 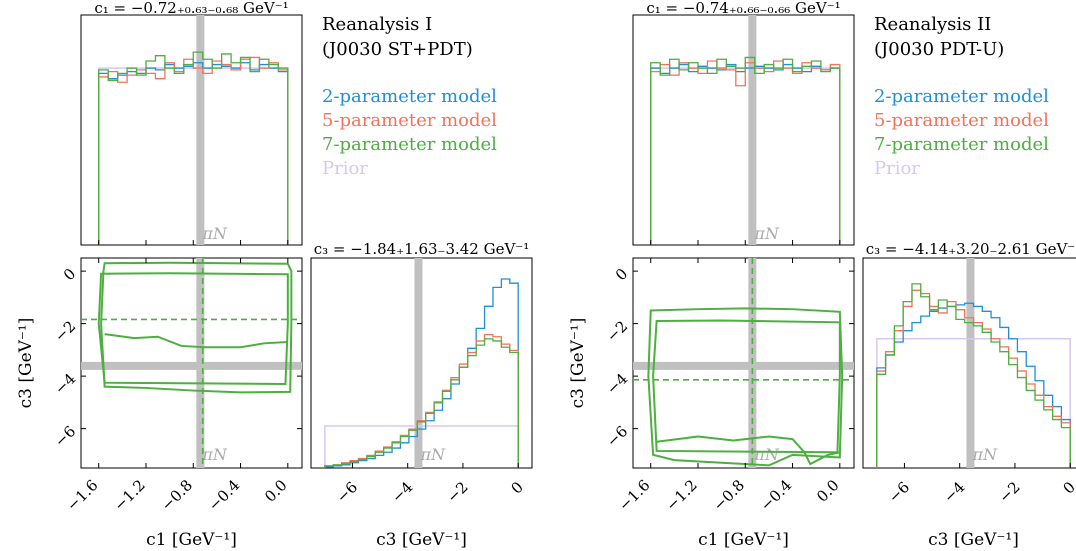 What do you see at coordinates (939, 49) in the screenshot?
I see `reanalysis-subtitle: (J0030 PDT-U)` at bounding box center [939, 49].